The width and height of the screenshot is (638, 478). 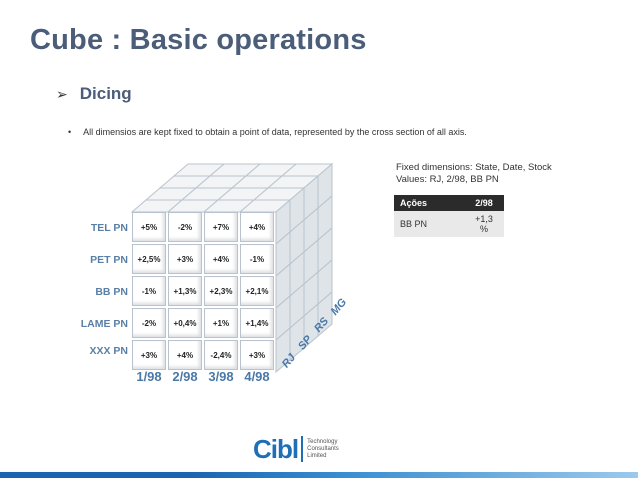 I want to click on cube-cell: +2,1%, so click(x=257, y=291).